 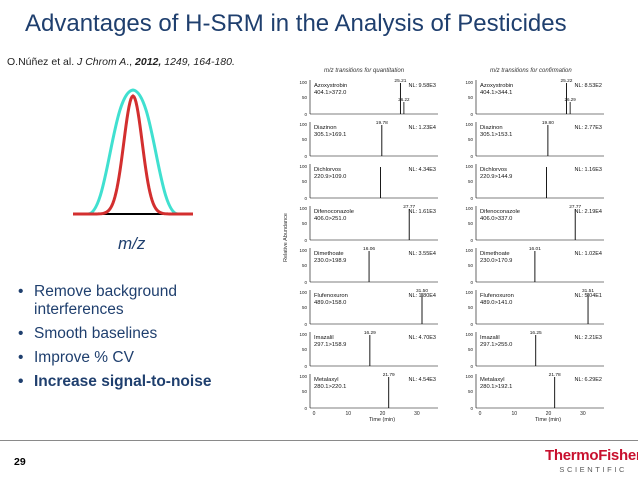 I want to click on transition-label: 305.1>153.1, so click(x=496, y=135).